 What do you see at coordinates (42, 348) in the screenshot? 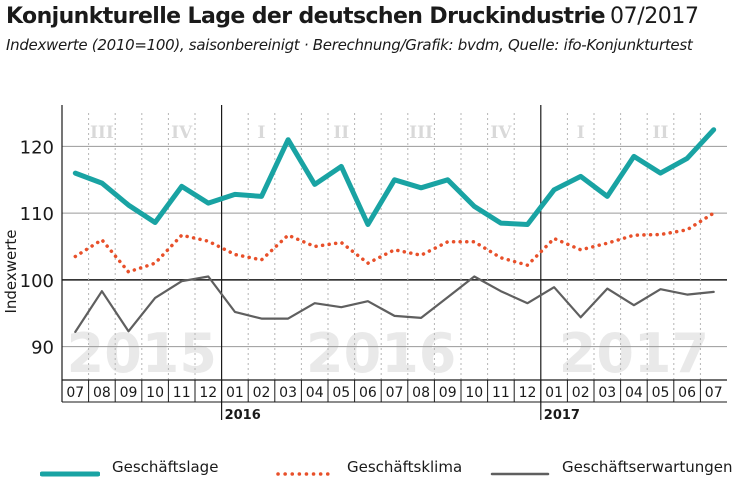
I see `y-tick-label: 90` at bounding box center [42, 348].